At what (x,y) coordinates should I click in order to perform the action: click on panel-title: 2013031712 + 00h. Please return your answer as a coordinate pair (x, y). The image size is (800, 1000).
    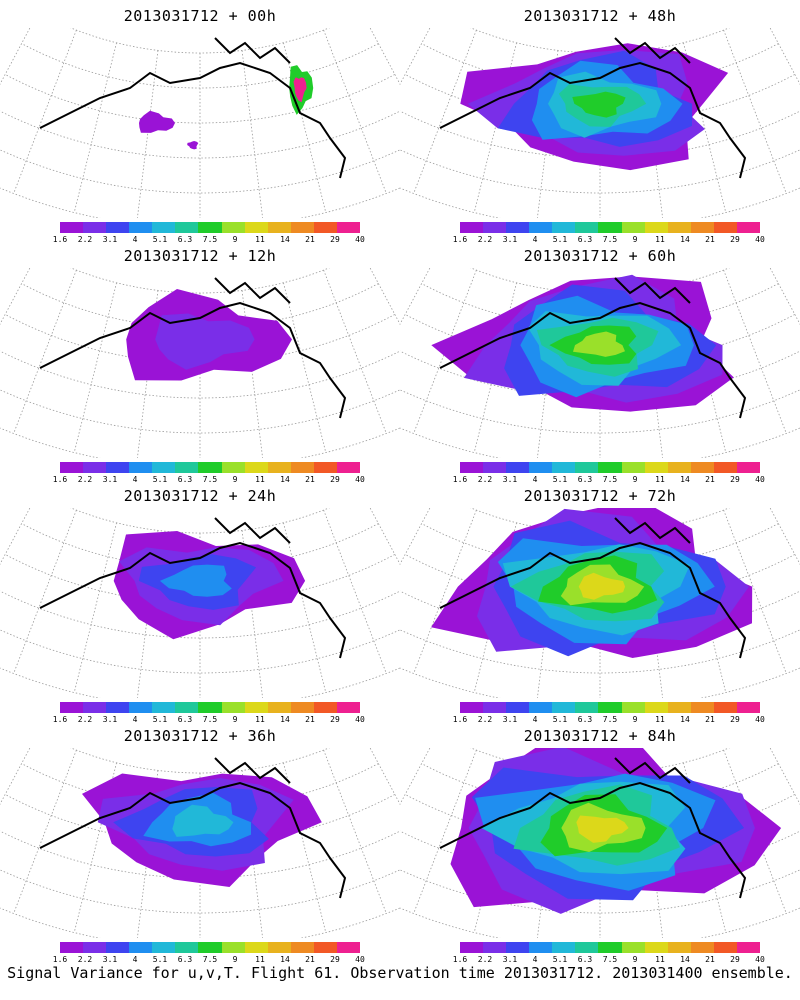
    Looking at the image, I should click on (200, 16).